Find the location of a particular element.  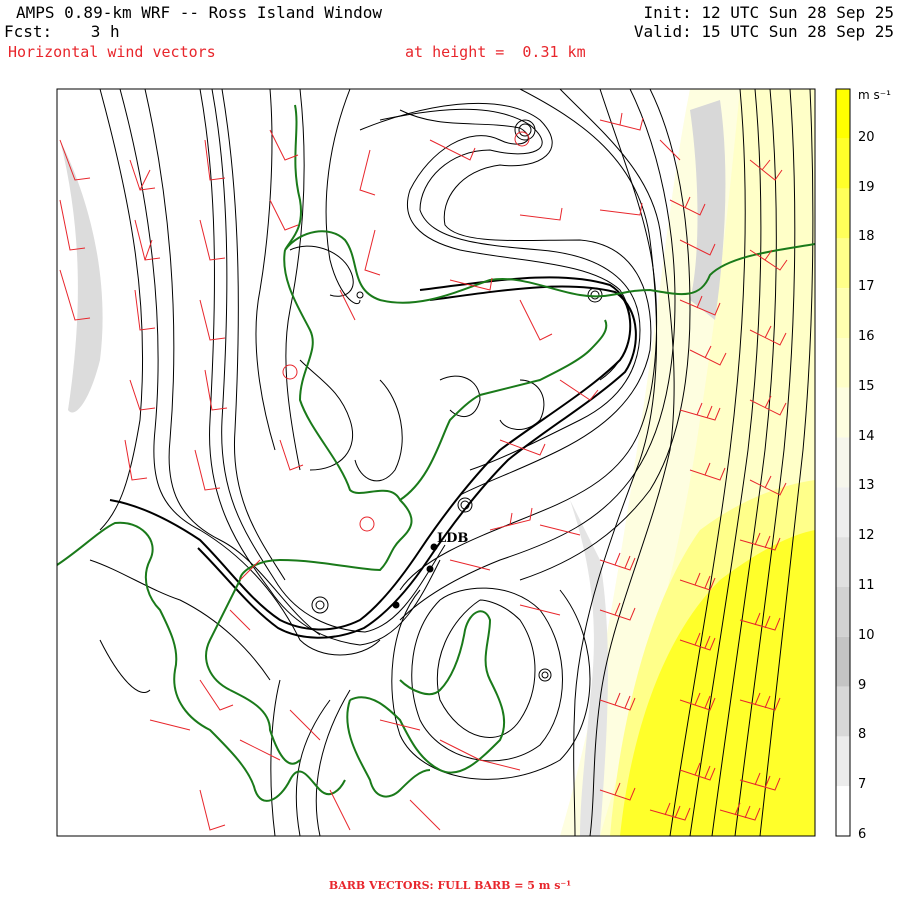

colorbar is located at coordinates (843, 462).